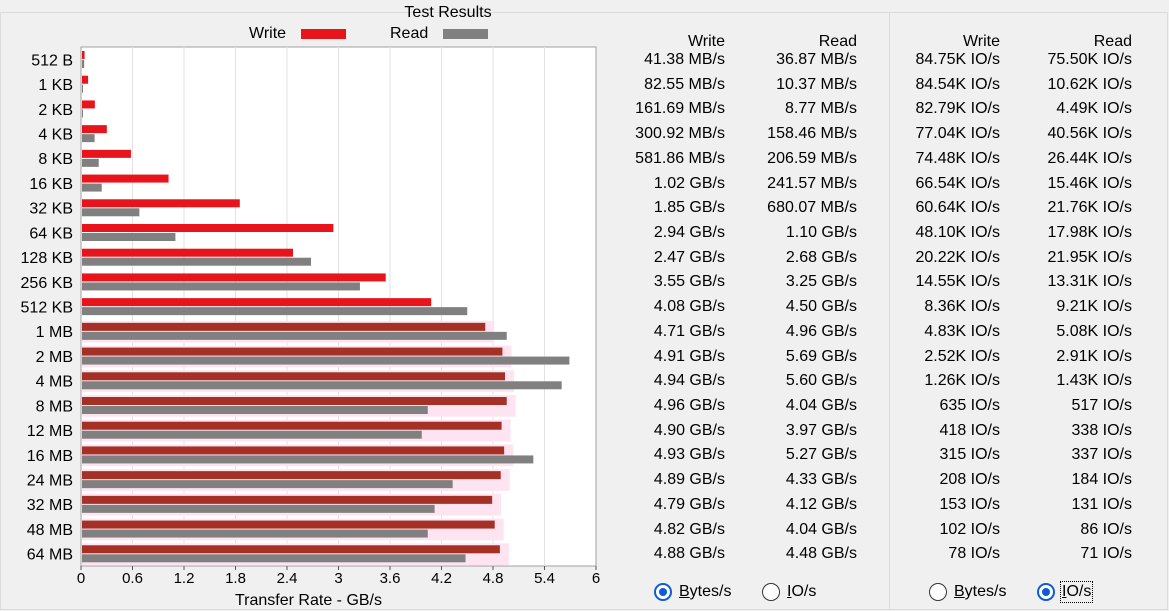 This screenshot has width=1169, height=611. I want to click on panel-divider, so click(889, 311).